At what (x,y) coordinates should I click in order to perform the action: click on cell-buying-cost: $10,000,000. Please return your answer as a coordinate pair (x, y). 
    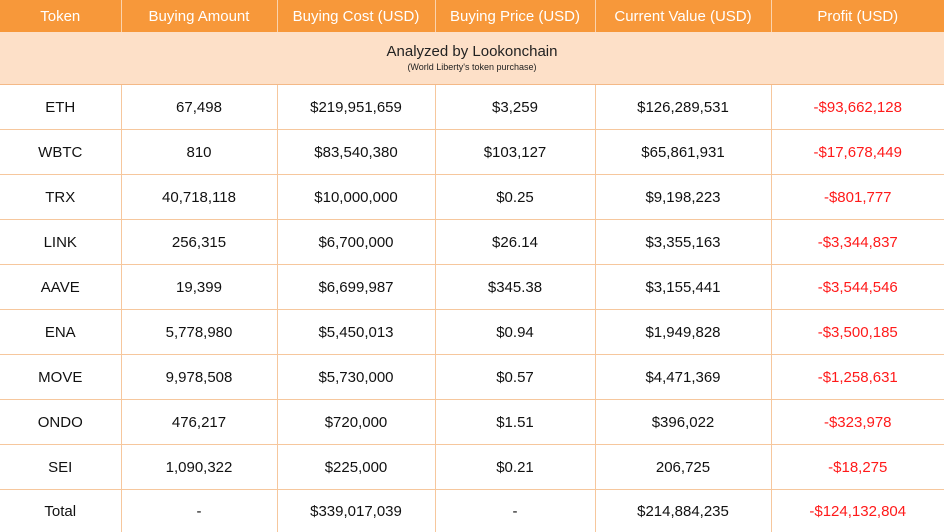
    Looking at the image, I should click on (356, 197).